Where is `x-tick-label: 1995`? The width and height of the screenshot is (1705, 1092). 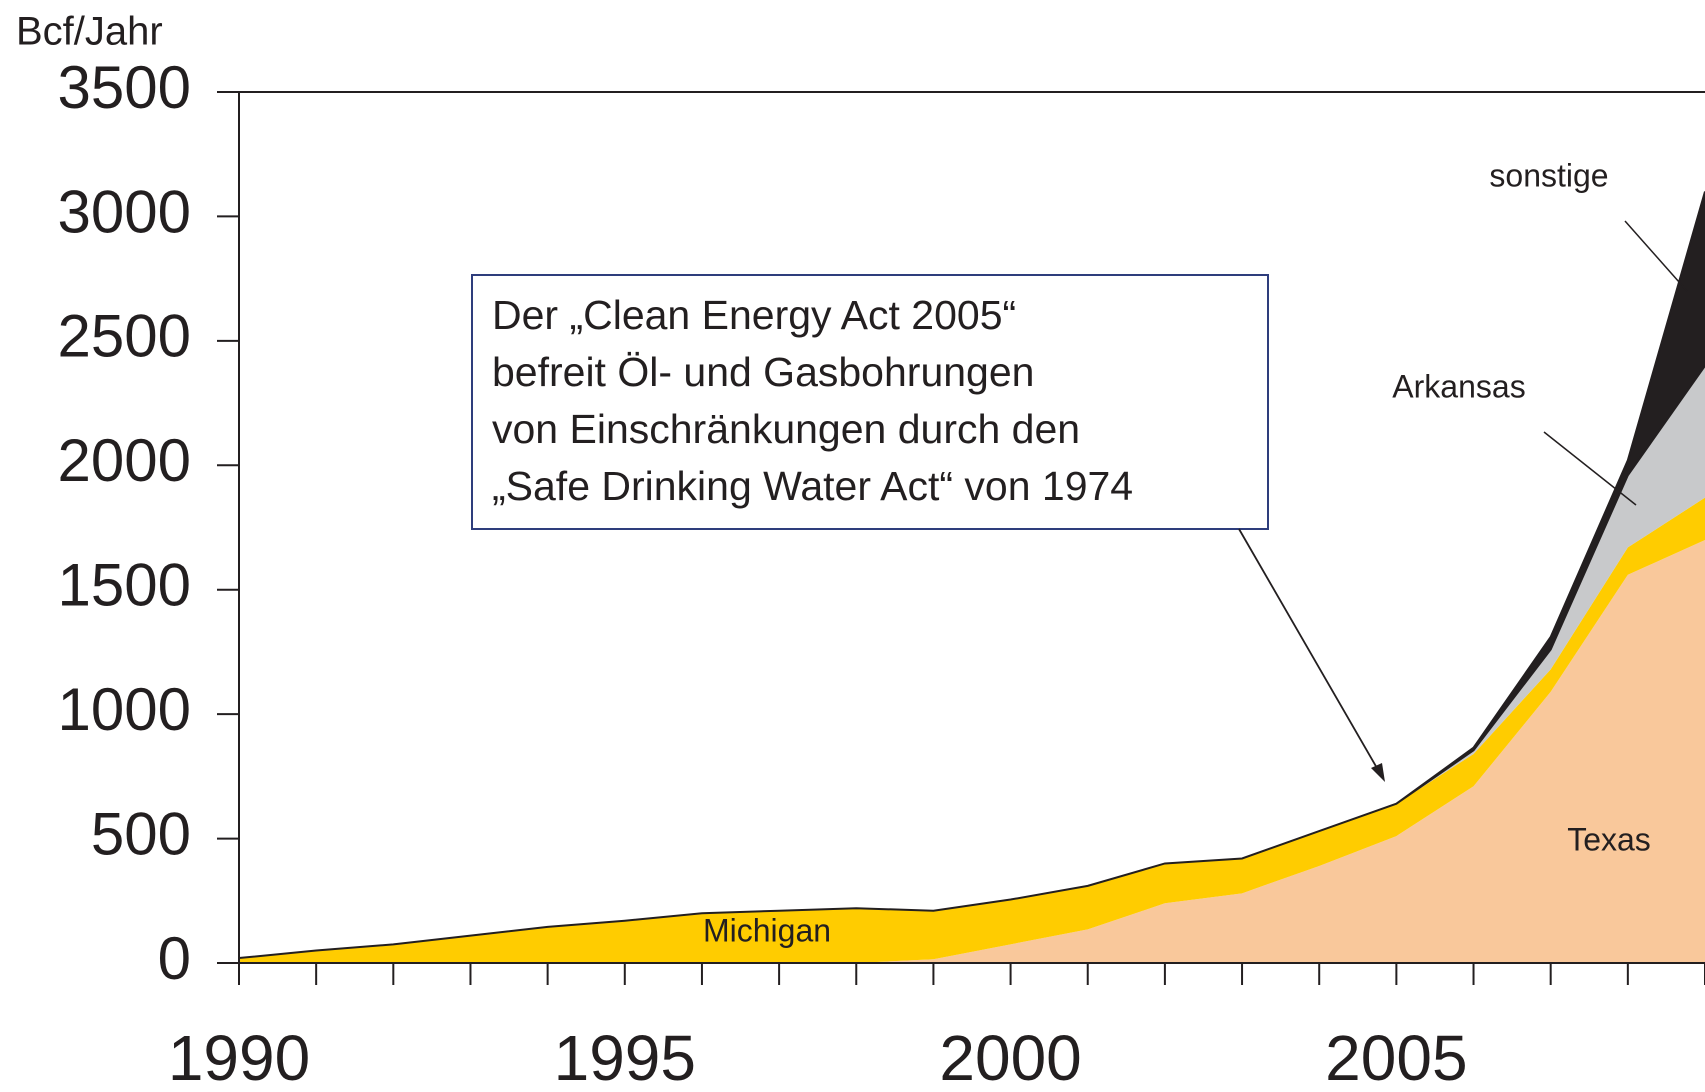
x-tick-label: 1995 is located at coordinates (625, 1057).